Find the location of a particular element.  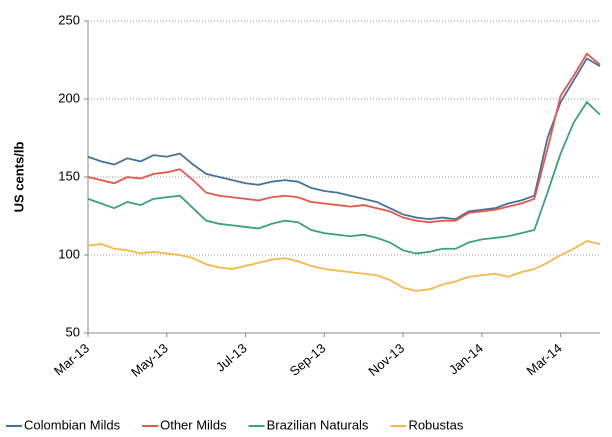

y-tick-label: 200 is located at coordinates (69, 97).